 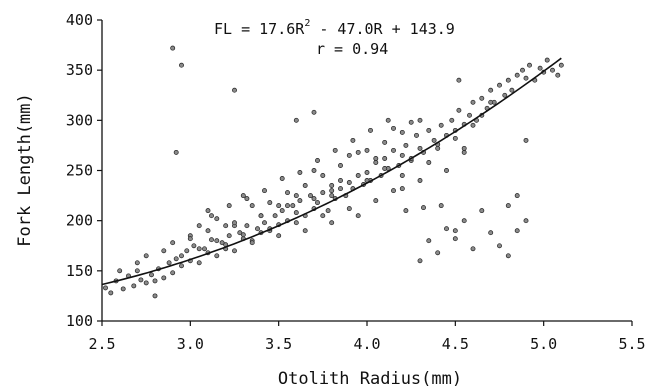 I want to click on x-tick-label: 4.5, so click(x=455, y=344).